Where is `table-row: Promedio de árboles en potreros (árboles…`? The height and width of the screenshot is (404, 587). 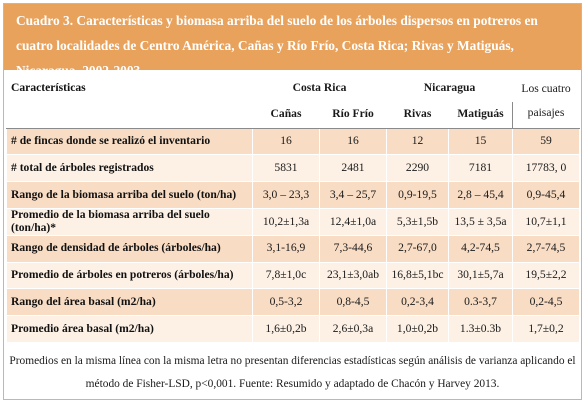 table-row: Promedio de árboles en potreros (árboles… is located at coordinates (293, 275).